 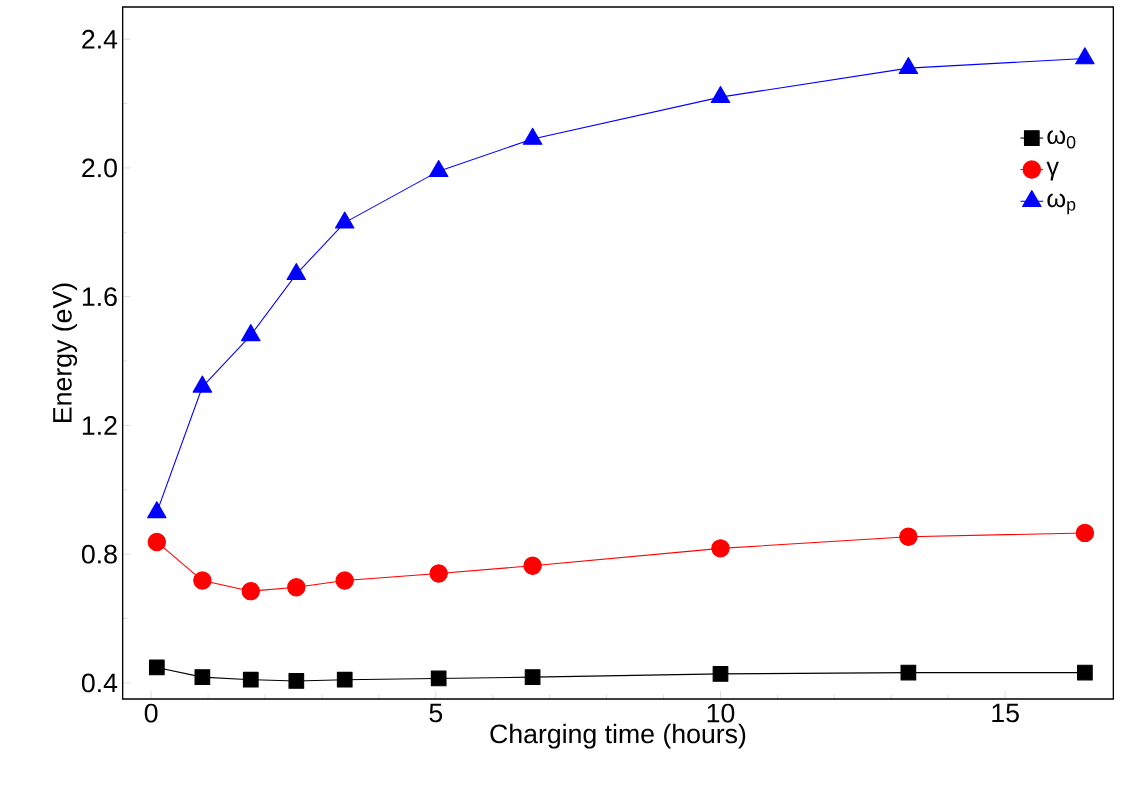 I want to click on x-tick-label: 15, so click(x=1005, y=713).